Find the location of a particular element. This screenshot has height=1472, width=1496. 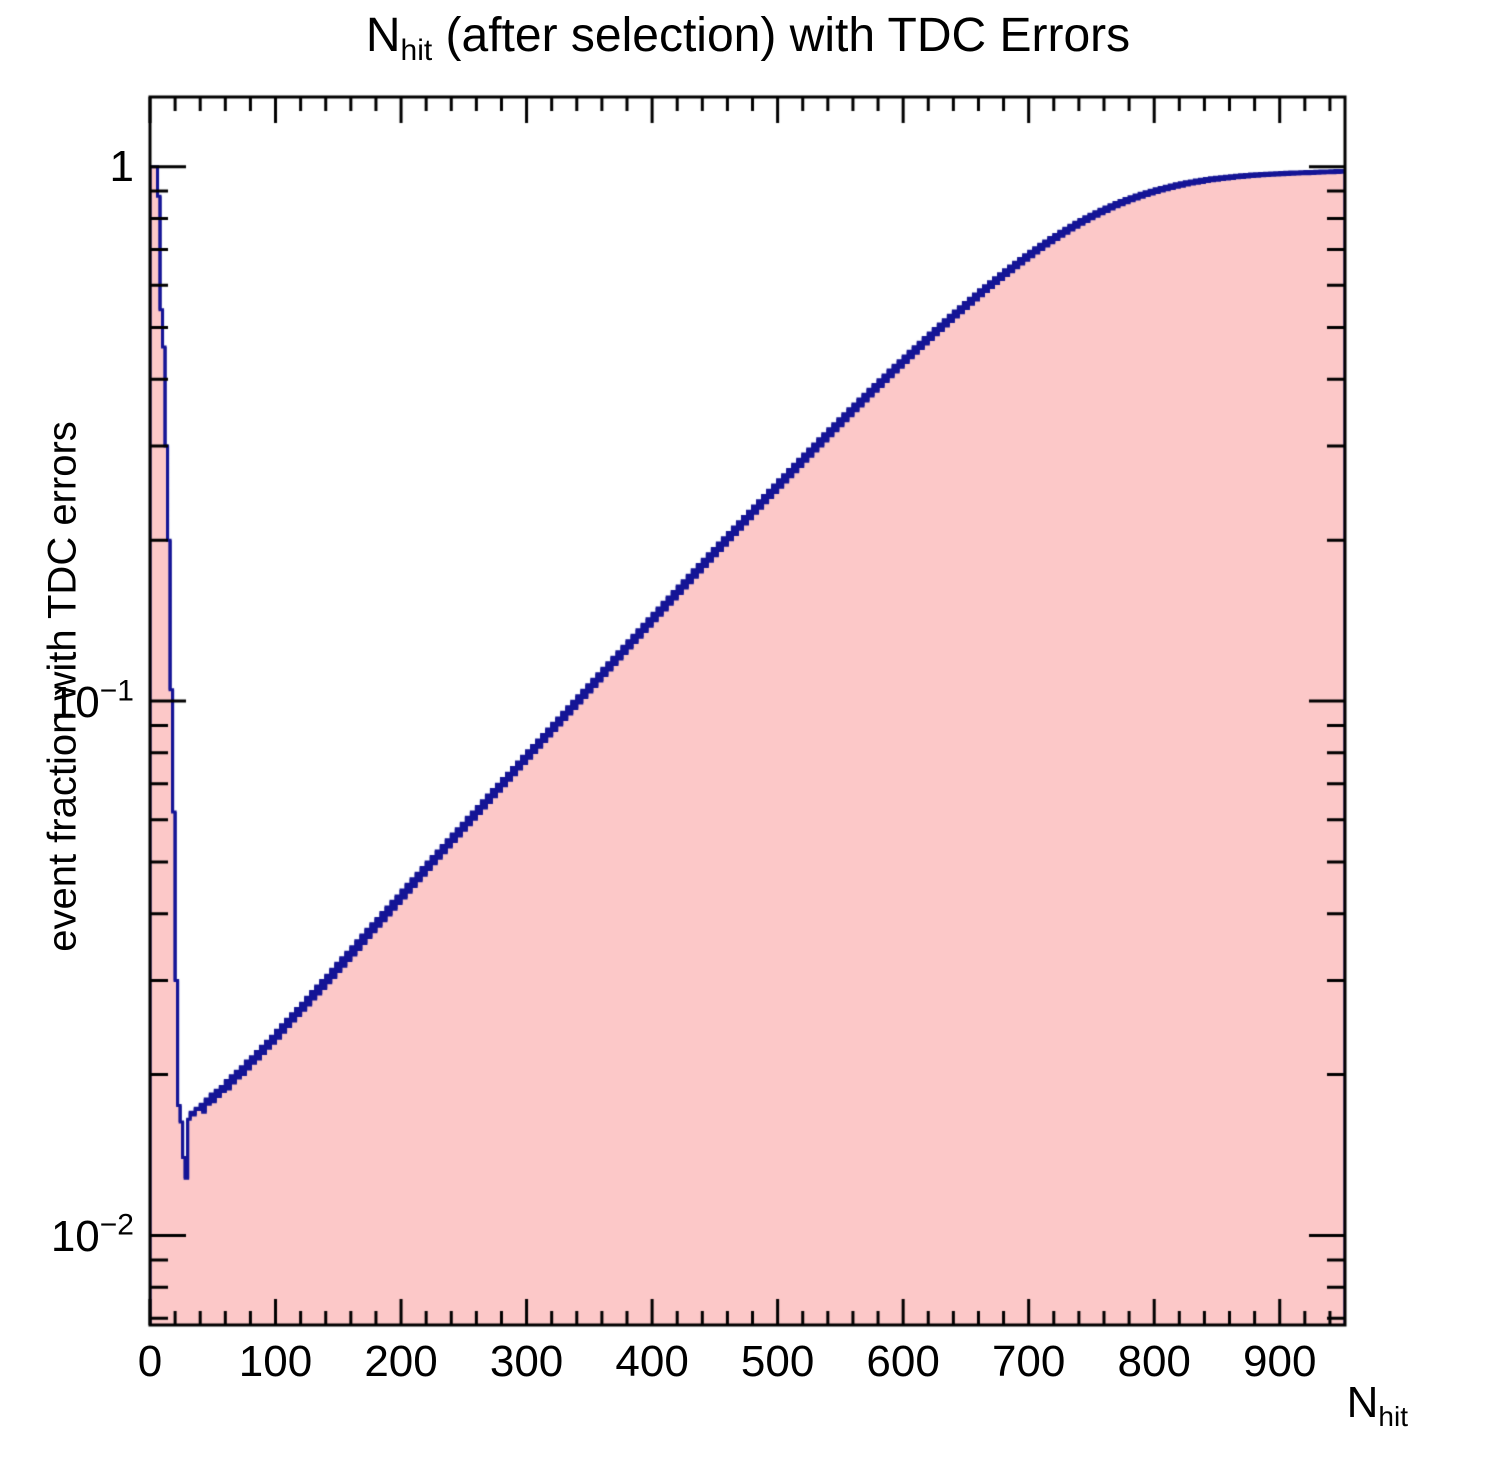

y-tick-label: 10−2 is located at coordinates (67, 1236).